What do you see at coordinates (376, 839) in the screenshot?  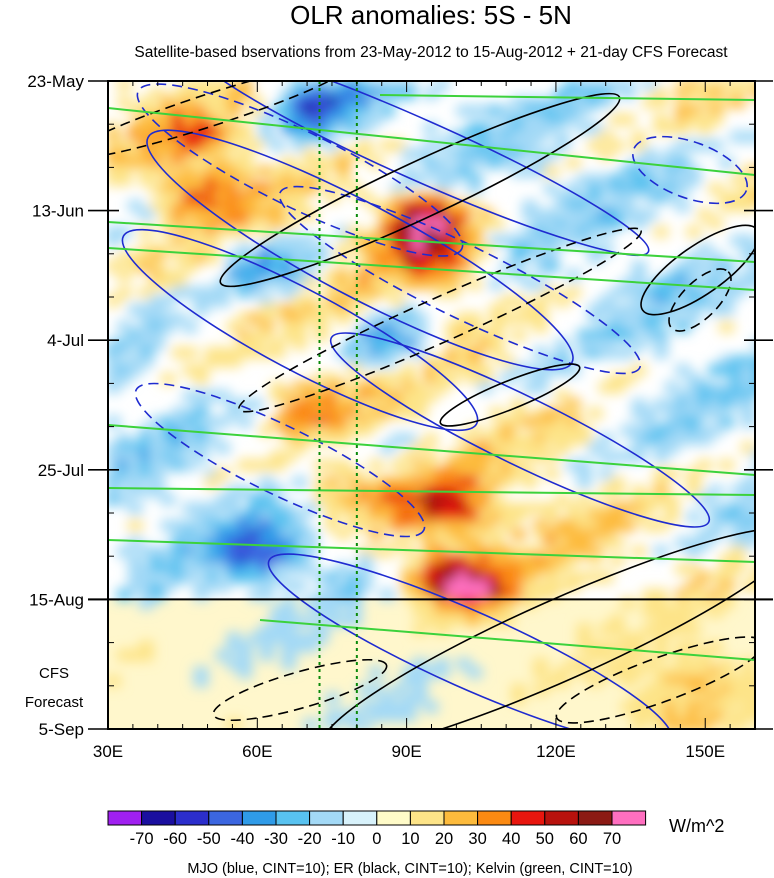 I see `colorbar-label: 0` at bounding box center [376, 839].